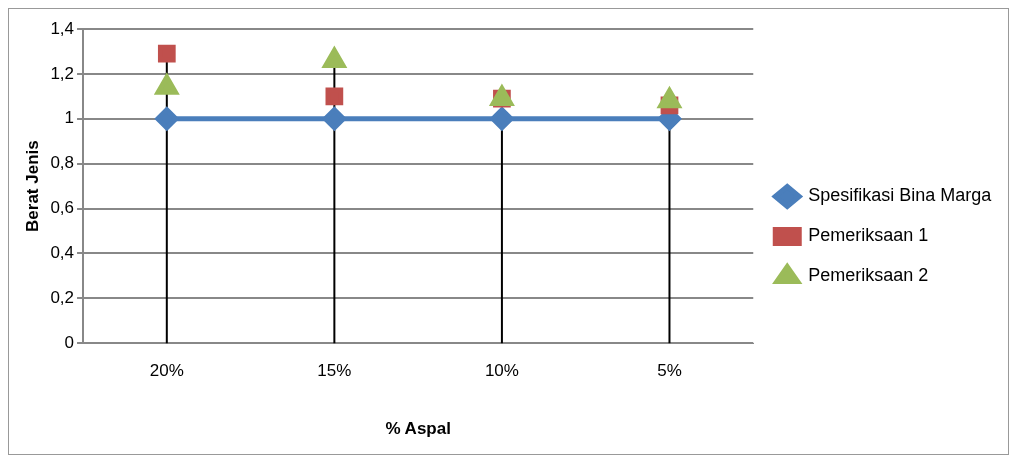 Image resolution: width=1019 pixels, height=465 pixels. Describe the element at coordinates (418, 429) in the screenshot. I see `x-axis-title: % Aspal` at that location.